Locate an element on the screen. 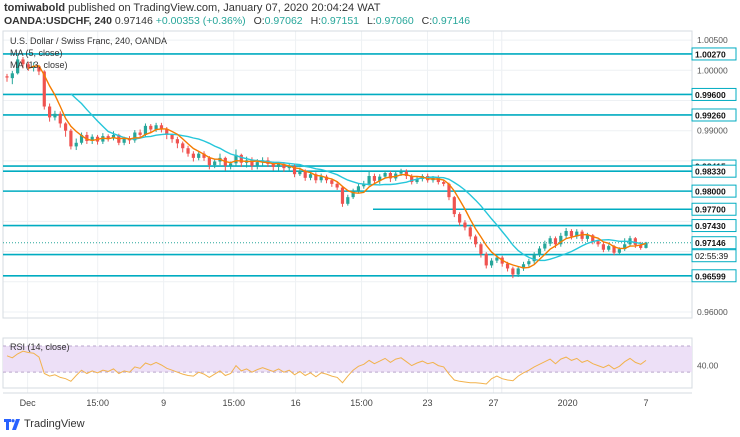  high-label: H: is located at coordinates (316, 21).